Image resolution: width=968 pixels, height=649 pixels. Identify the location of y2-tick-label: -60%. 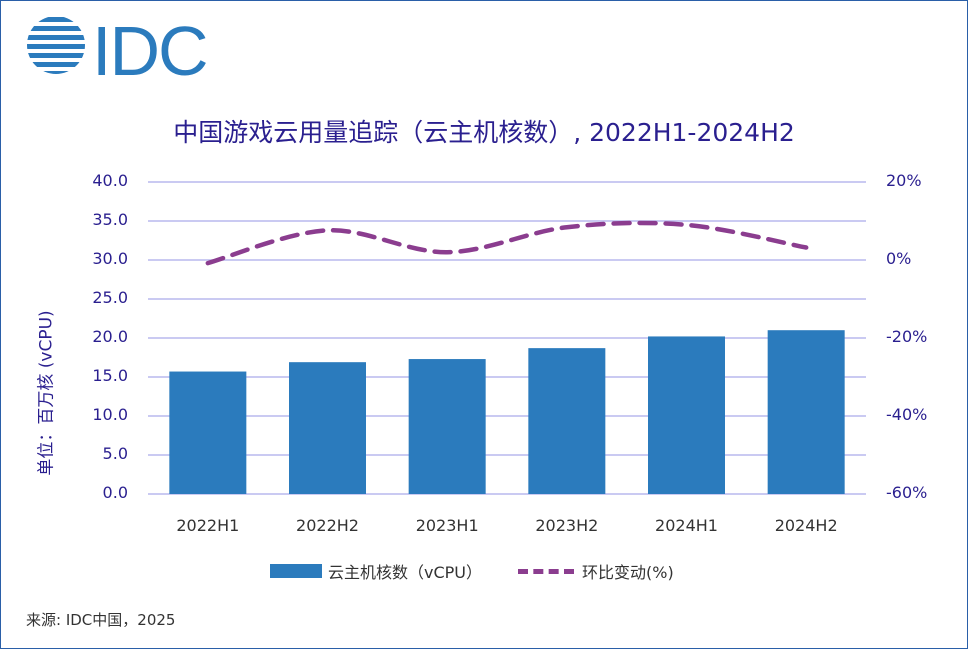
(907, 492).